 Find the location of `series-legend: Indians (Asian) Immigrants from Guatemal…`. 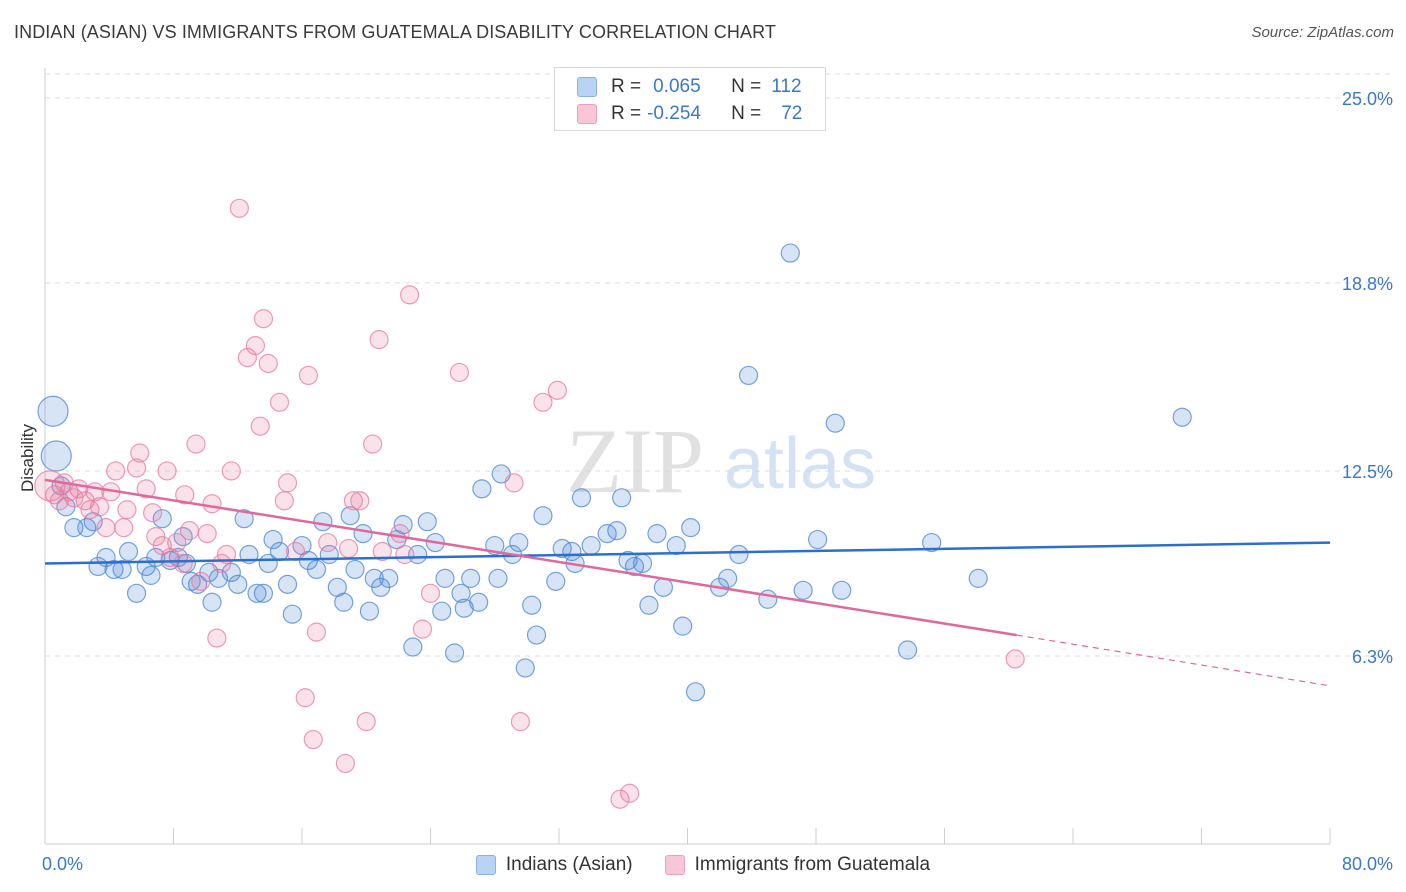

series-legend: Indians (Asian) Immigrants from Guatemal… is located at coordinates (703, 865).